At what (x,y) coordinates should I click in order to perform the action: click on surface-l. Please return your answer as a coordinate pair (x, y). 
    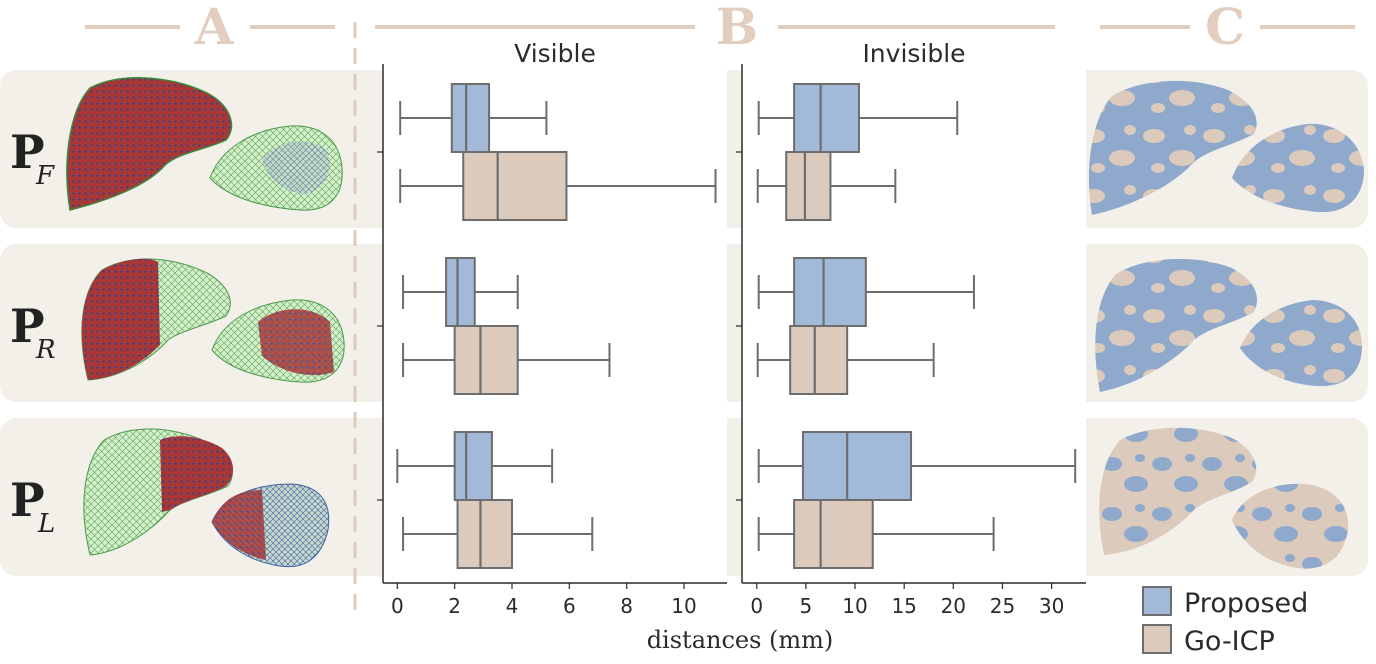
    Looking at the image, I should click on (1224, 498).